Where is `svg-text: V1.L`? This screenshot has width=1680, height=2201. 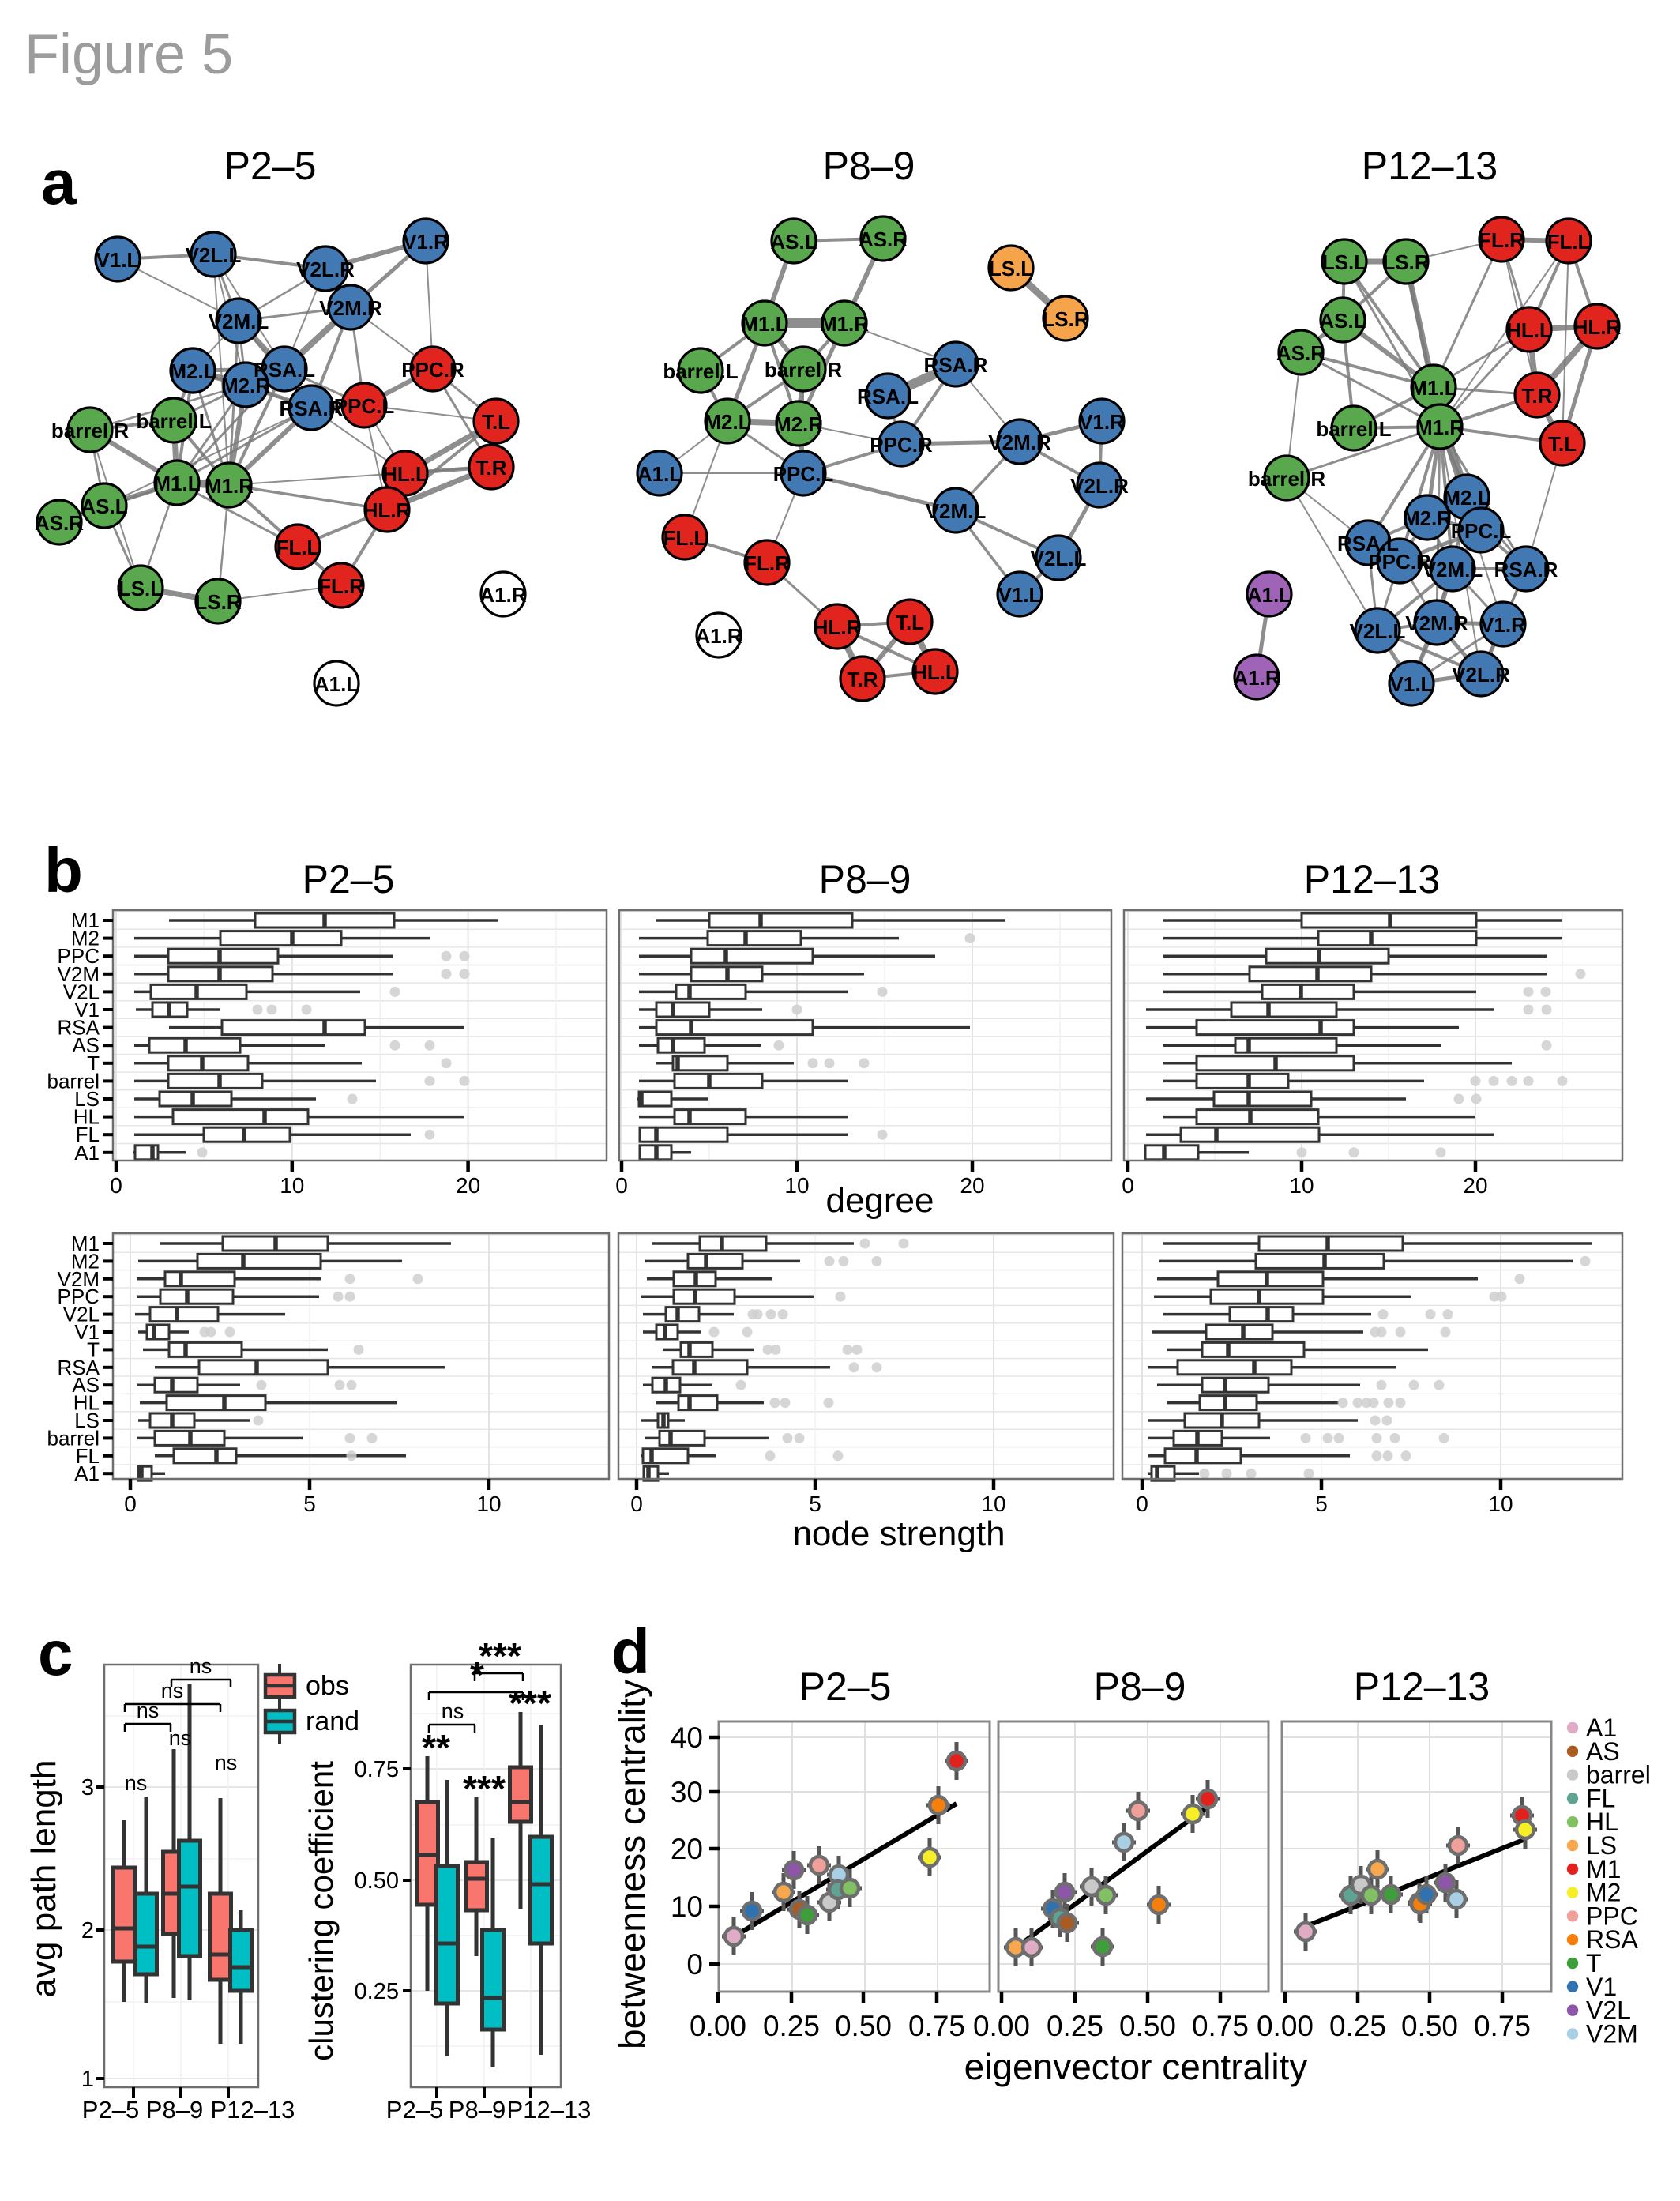
svg-text: V1.L is located at coordinates (1020, 595).